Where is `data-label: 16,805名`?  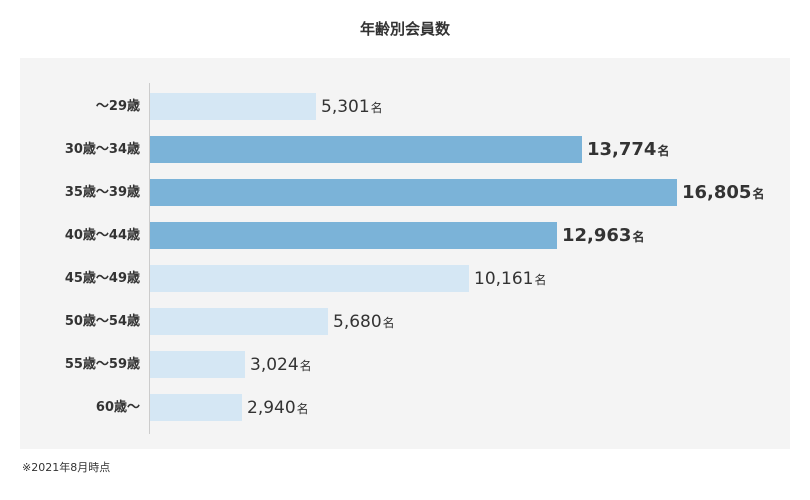
data-label: 16,805名 is located at coordinates (723, 193).